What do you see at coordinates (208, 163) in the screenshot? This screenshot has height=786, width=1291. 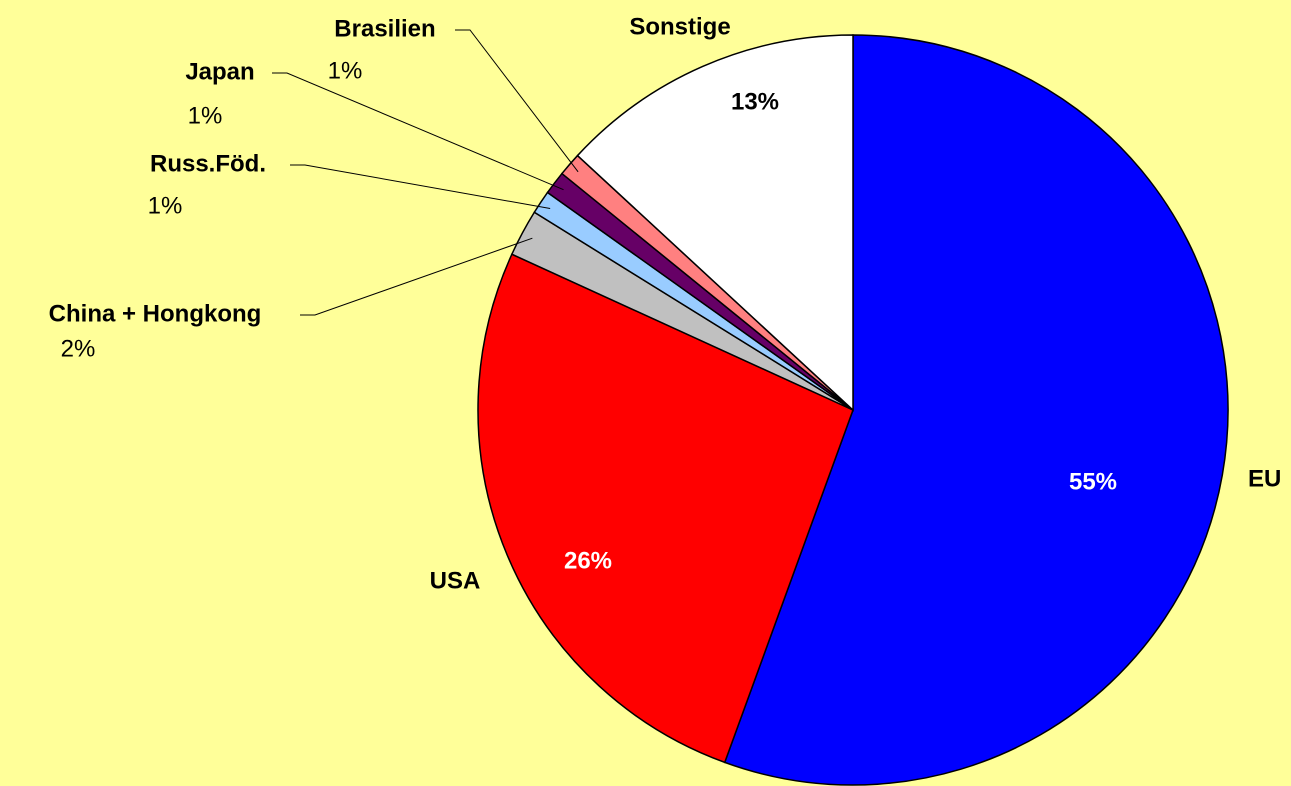 I see `slice-label: Russ.Föd.` at bounding box center [208, 163].